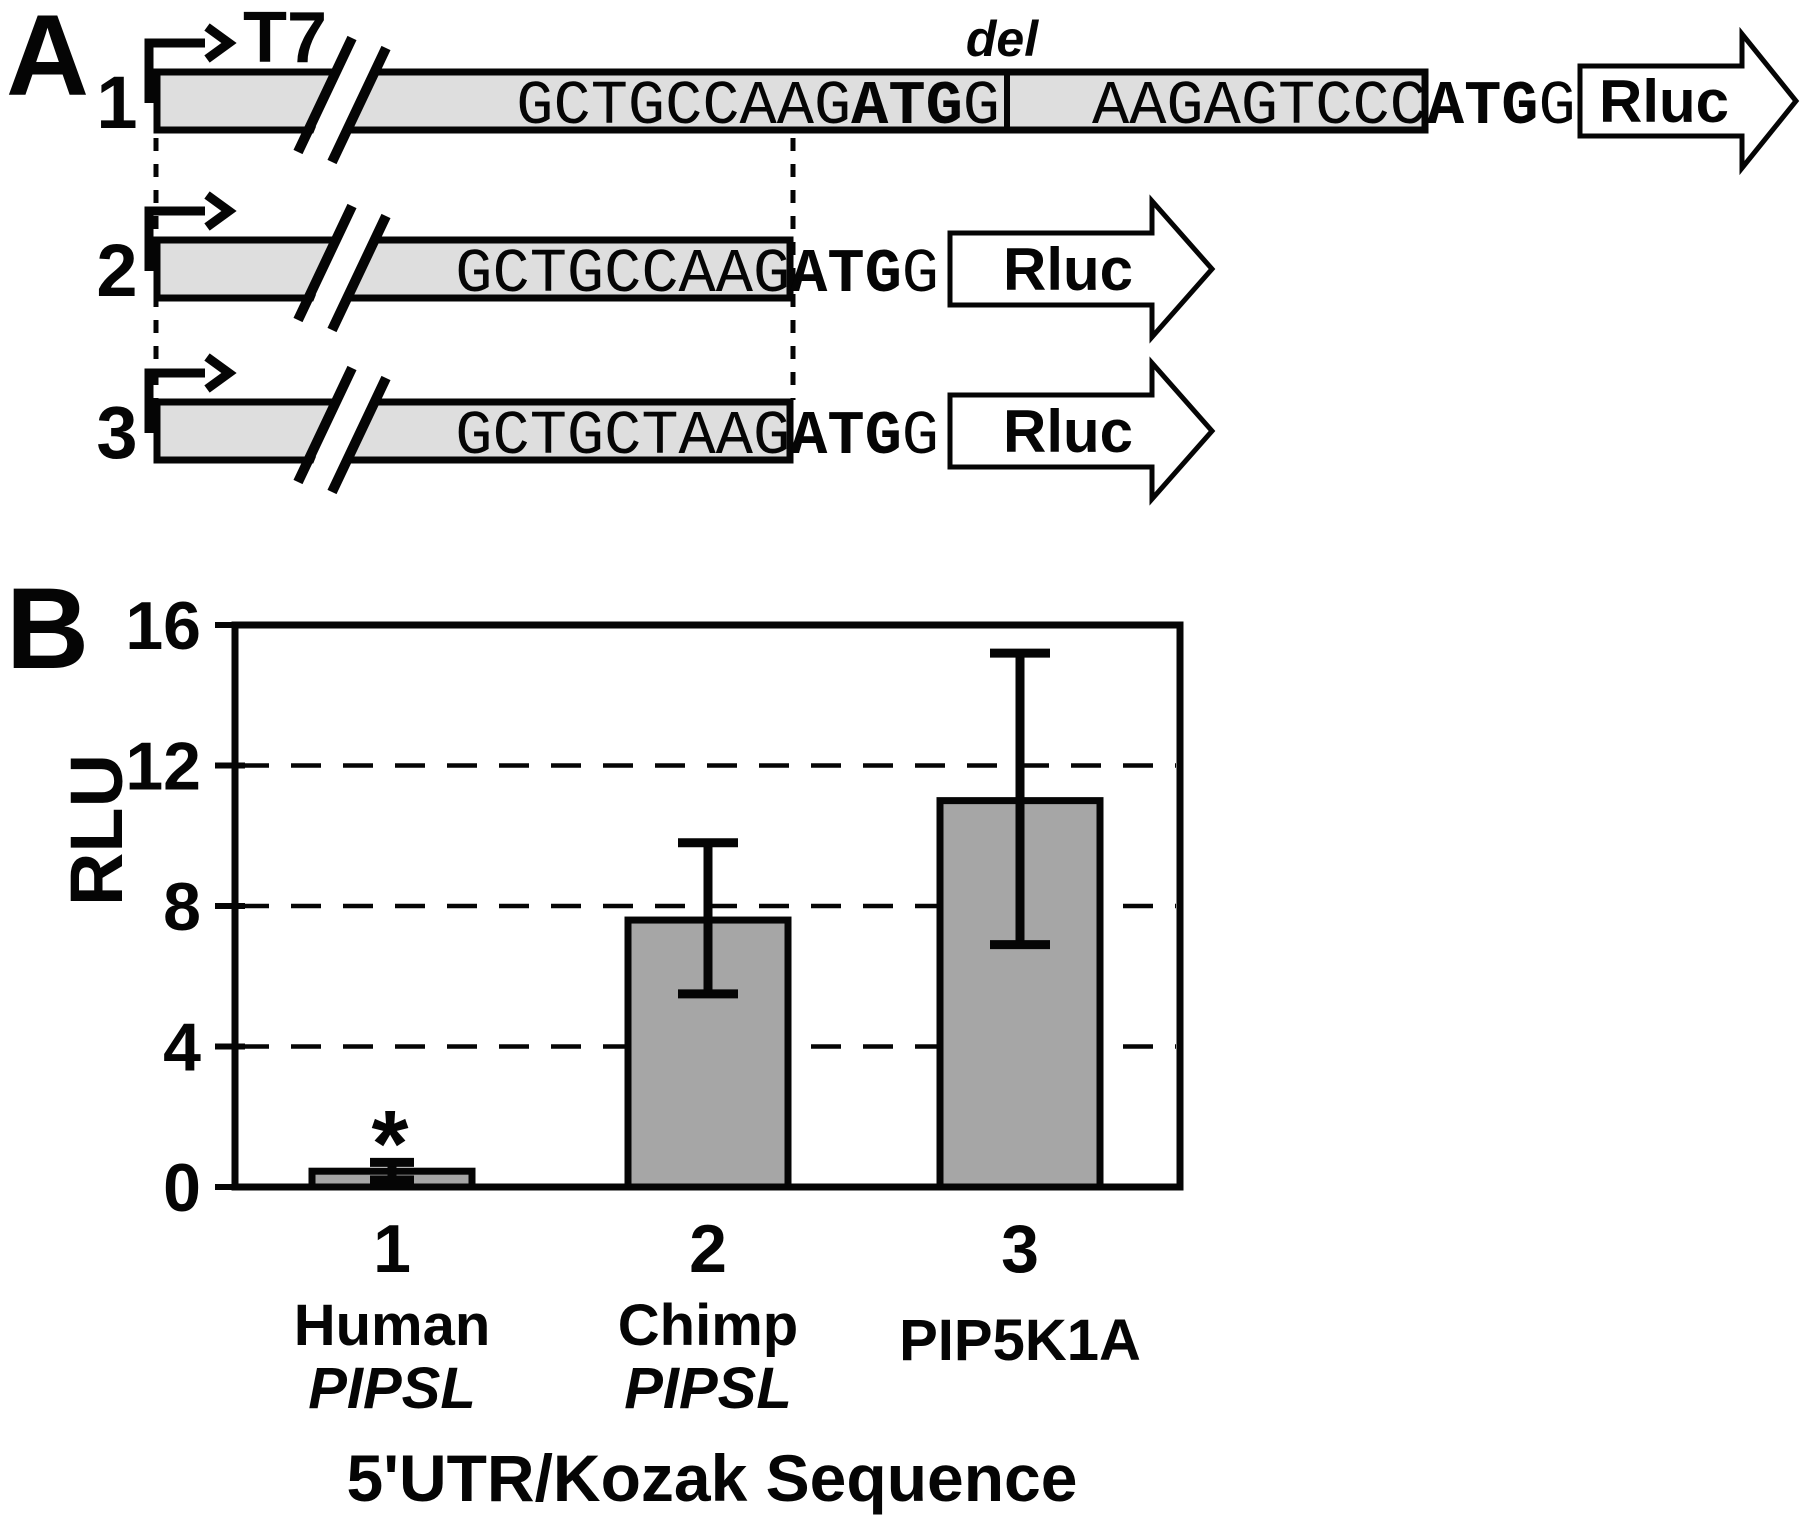 The image size is (1800, 1529). I want to click on construct-3-bar, so click(473, 431).